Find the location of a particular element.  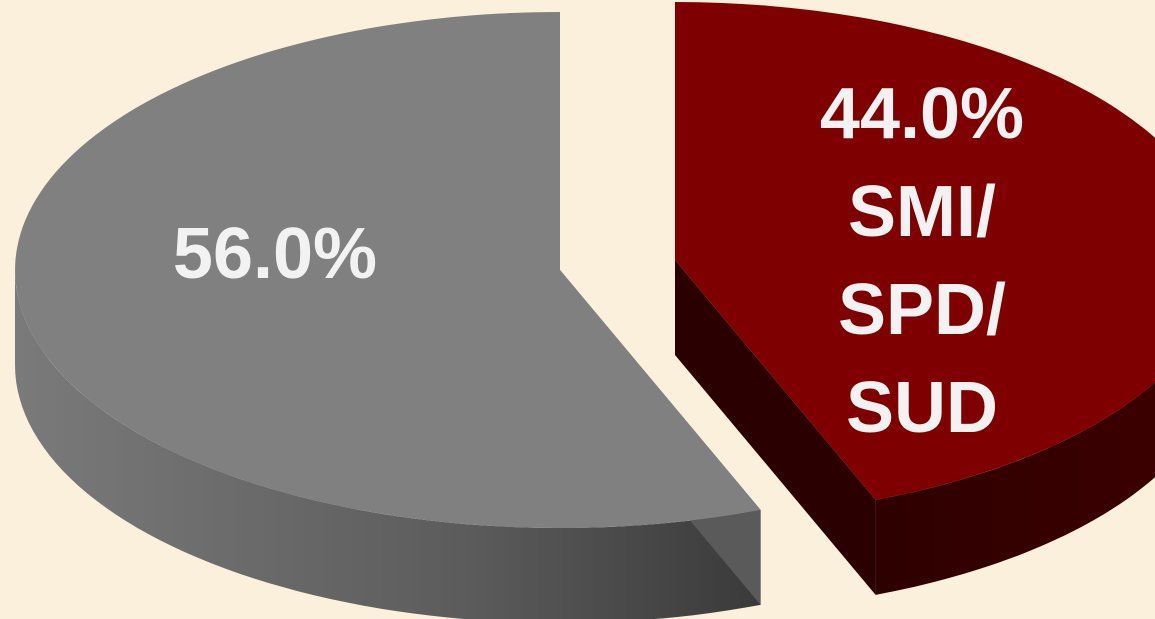

data-label-slice-1: 56.0% is located at coordinates (275, 254).